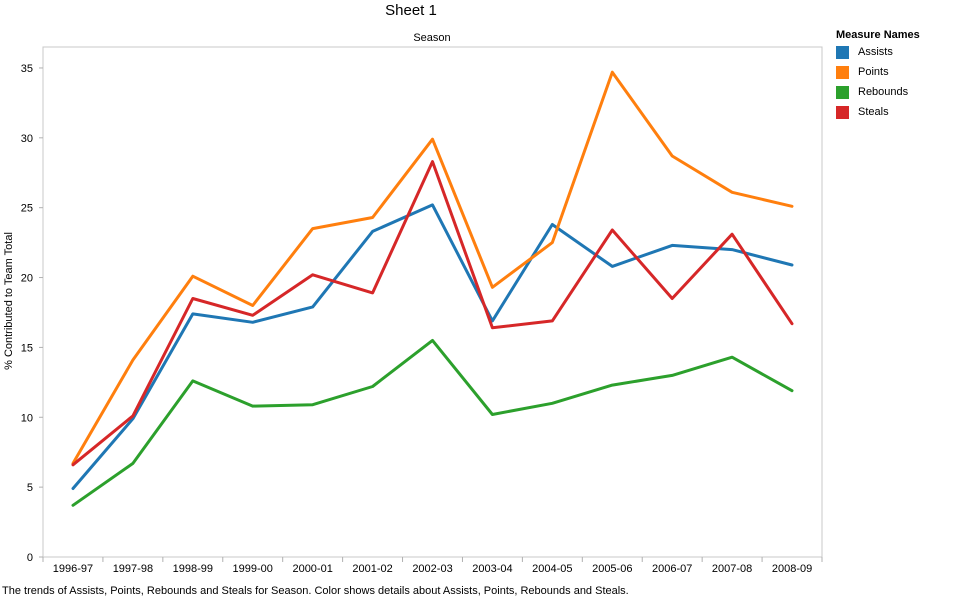 The height and width of the screenshot is (600, 974). What do you see at coordinates (27, 279) in the screenshot?
I see `y-tick-label: 20` at bounding box center [27, 279].